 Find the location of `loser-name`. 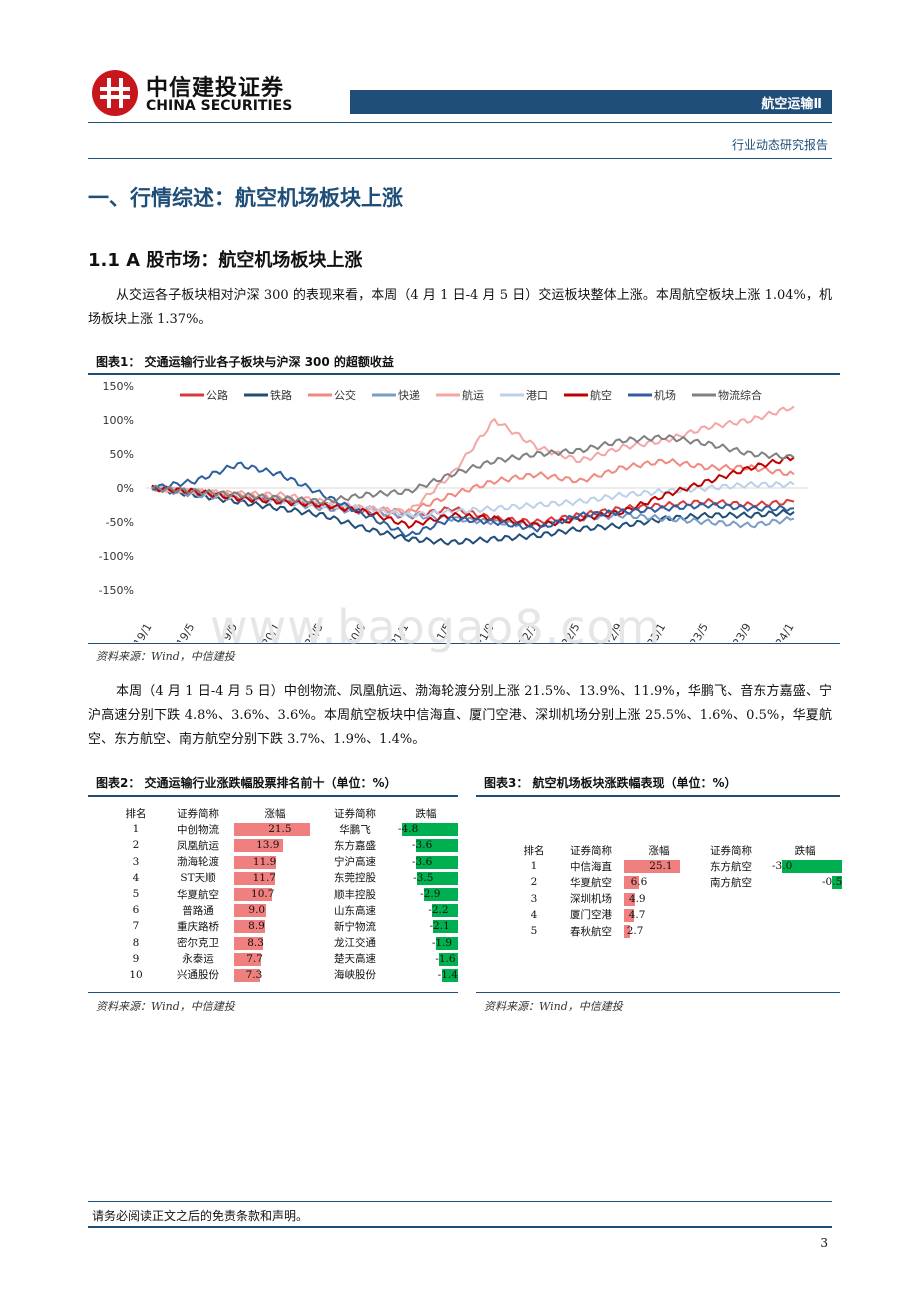

loser-name is located at coordinates (731, 931).